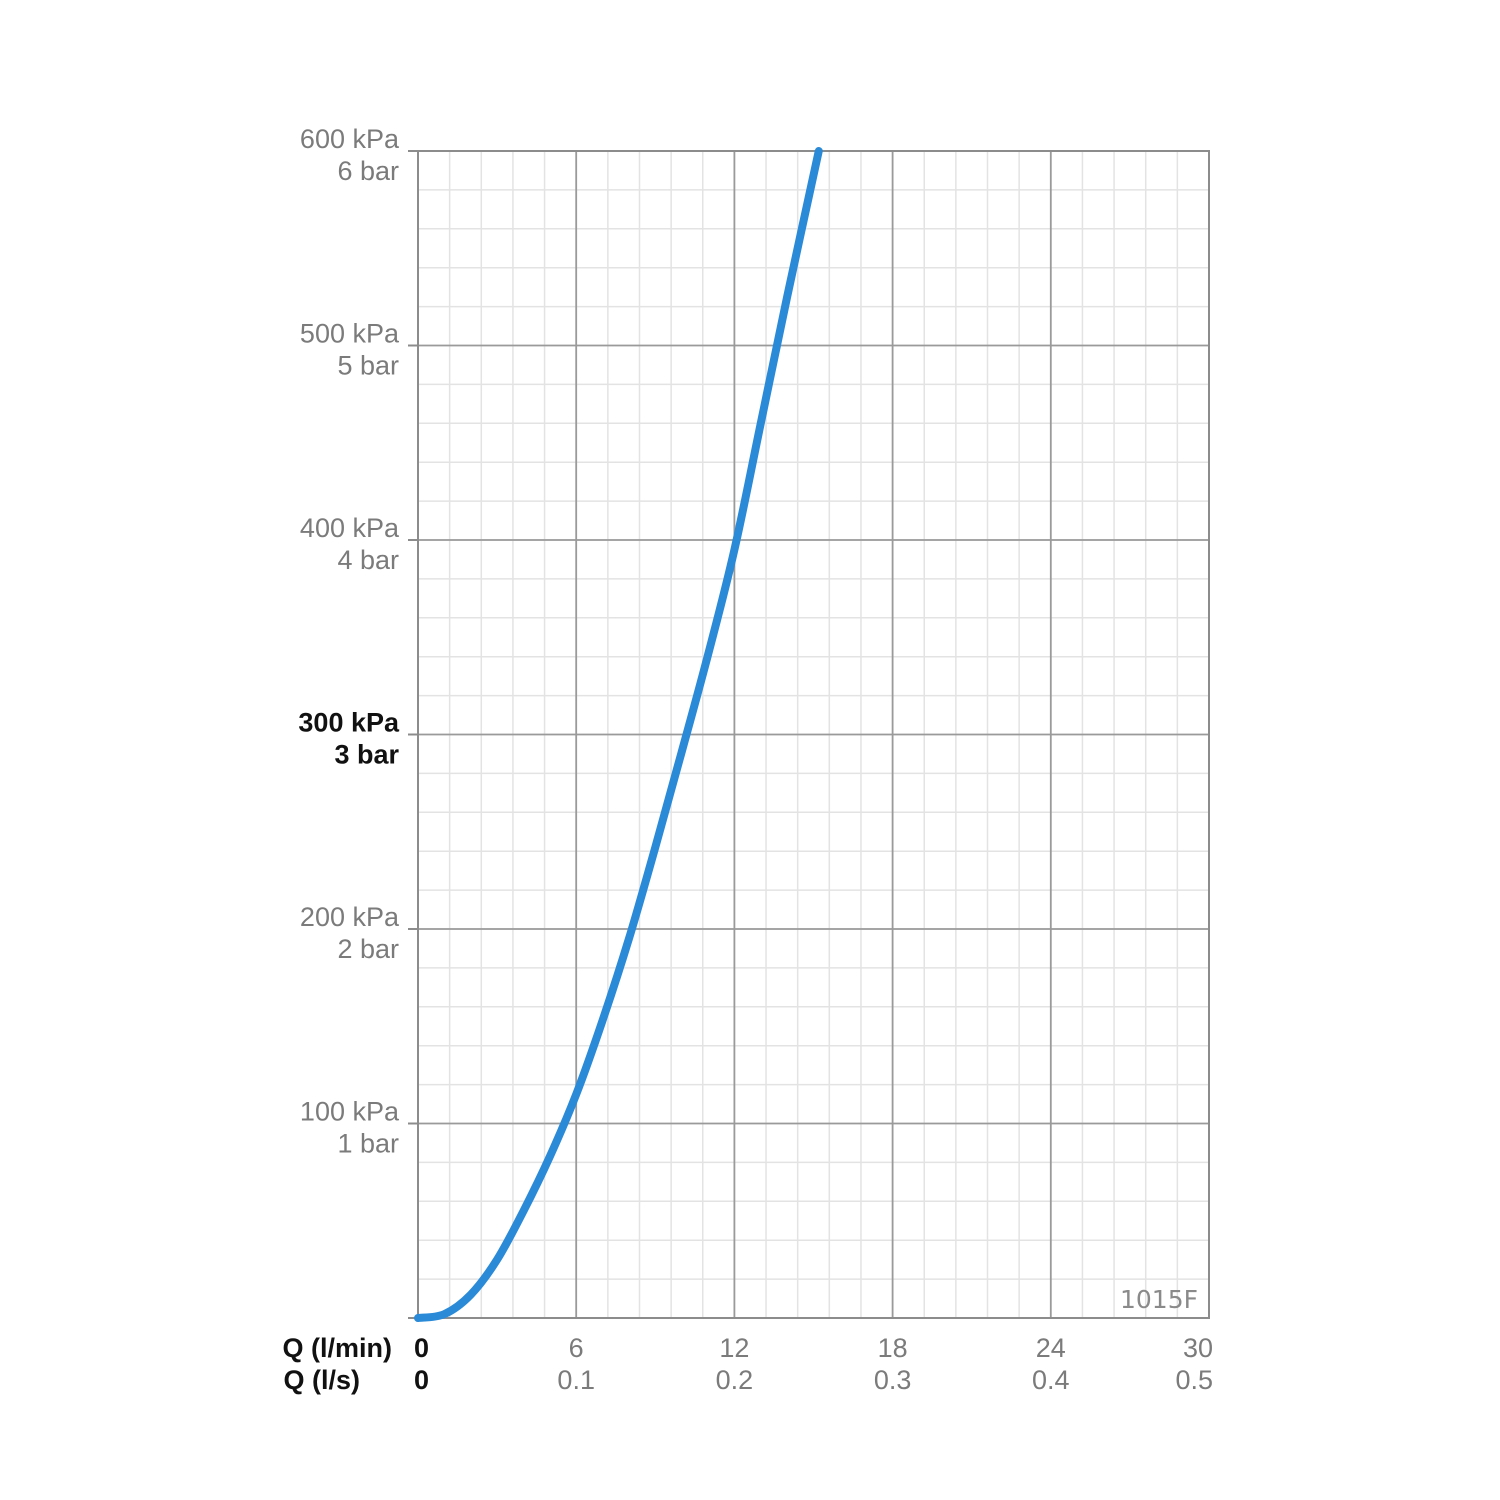 The image size is (1500, 1500). What do you see at coordinates (1198, 1348) in the screenshot?
I see `x-tick-label-lmin: 30` at bounding box center [1198, 1348].